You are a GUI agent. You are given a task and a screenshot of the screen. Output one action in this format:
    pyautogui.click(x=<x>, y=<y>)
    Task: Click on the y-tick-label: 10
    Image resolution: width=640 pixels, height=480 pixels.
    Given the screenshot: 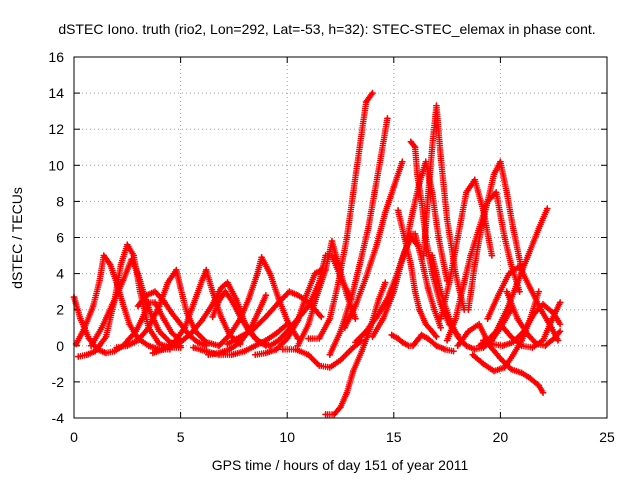 What is the action you would take?
    pyautogui.click(x=56, y=165)
    